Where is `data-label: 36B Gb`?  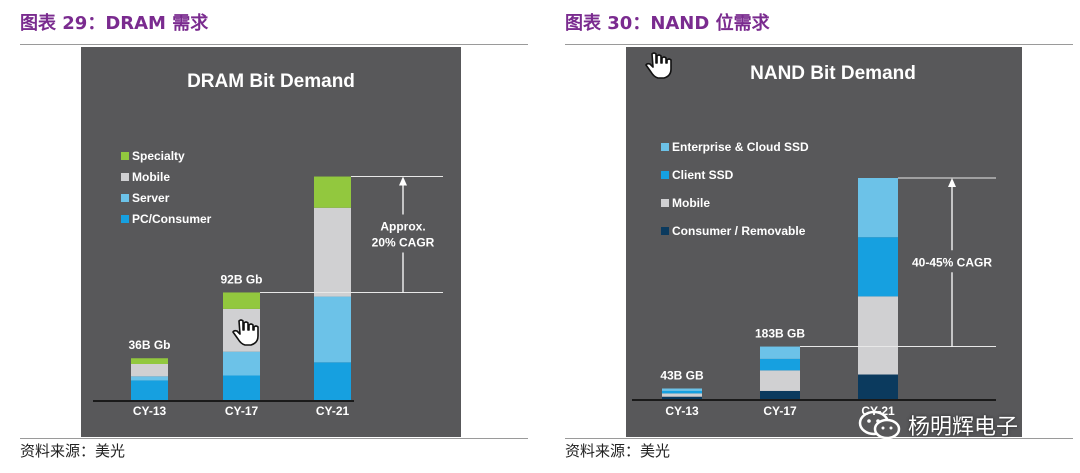
data-label: 36B Gb is located at coordinates (149, 345).